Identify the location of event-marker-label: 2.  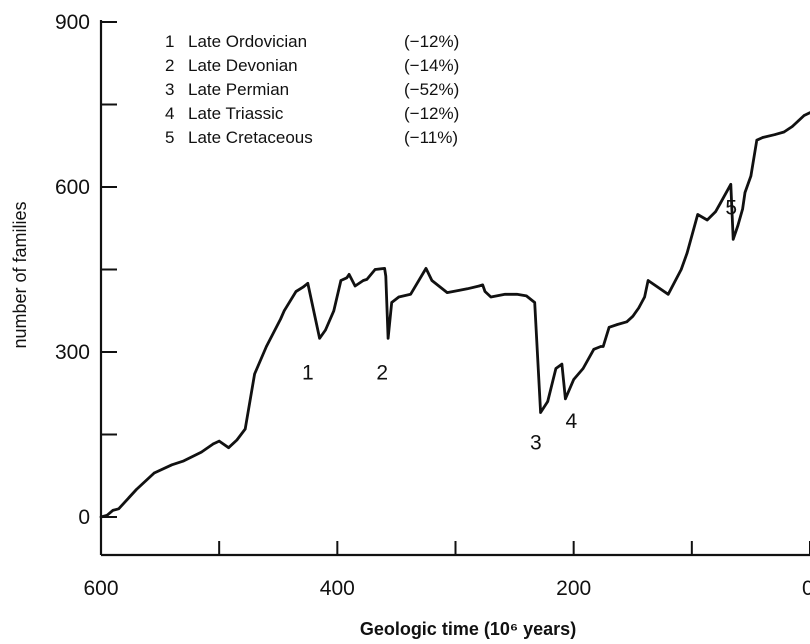
(382, 372).